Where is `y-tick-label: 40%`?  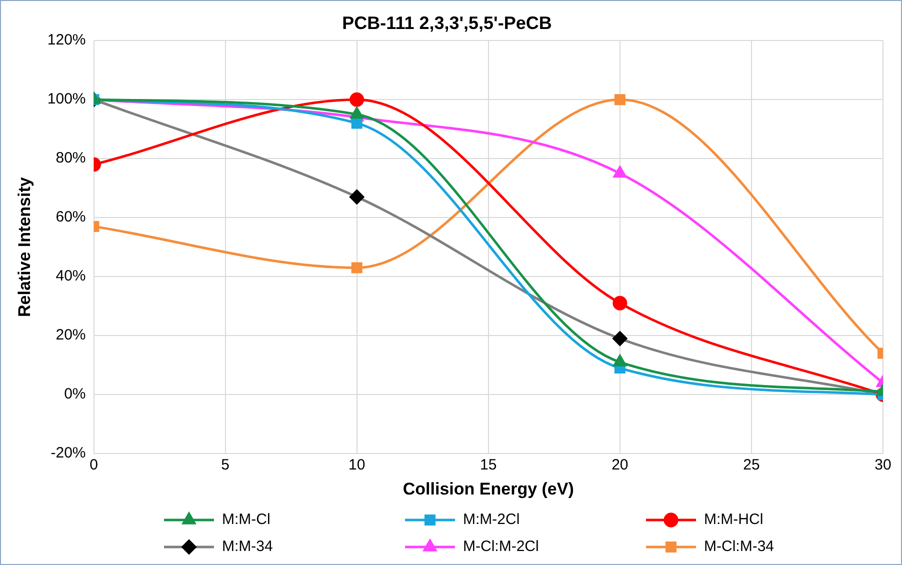
y-tick-label: 40% is located at coordinates (71, 276).